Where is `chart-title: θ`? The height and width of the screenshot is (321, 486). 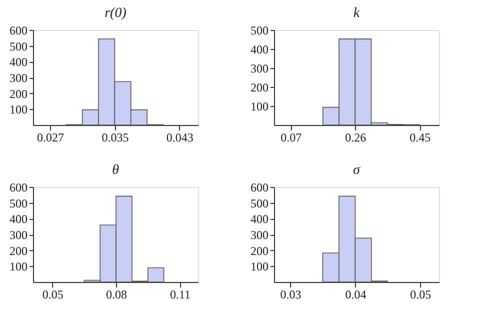 chart-title: θ is located at coordinates (116, 170).